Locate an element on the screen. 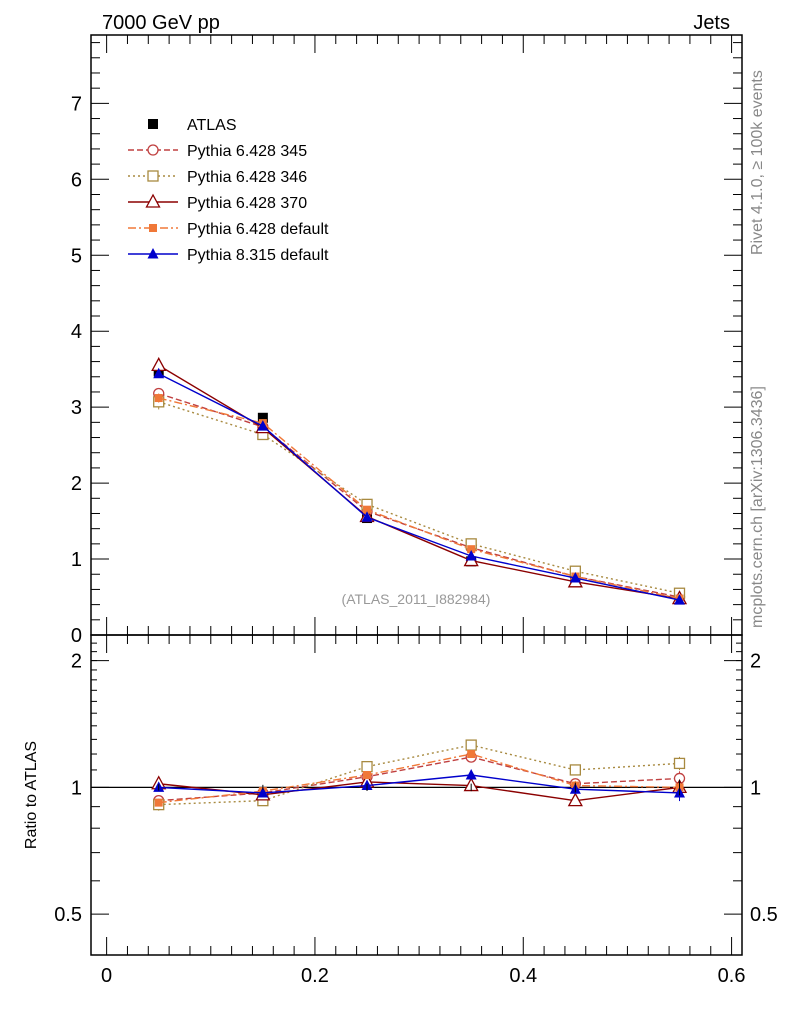 The image size is (786, 1024). rivet-version-label: Rivet 4.1.0, ≥ 100k events is located at coordinates (757, 162).